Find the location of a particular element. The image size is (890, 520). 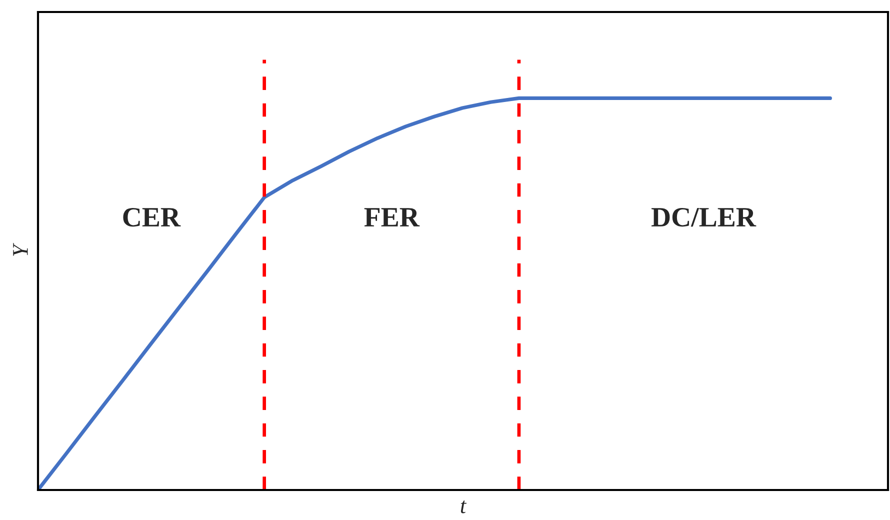

annotation: FER is located at coordinates (392, 217).